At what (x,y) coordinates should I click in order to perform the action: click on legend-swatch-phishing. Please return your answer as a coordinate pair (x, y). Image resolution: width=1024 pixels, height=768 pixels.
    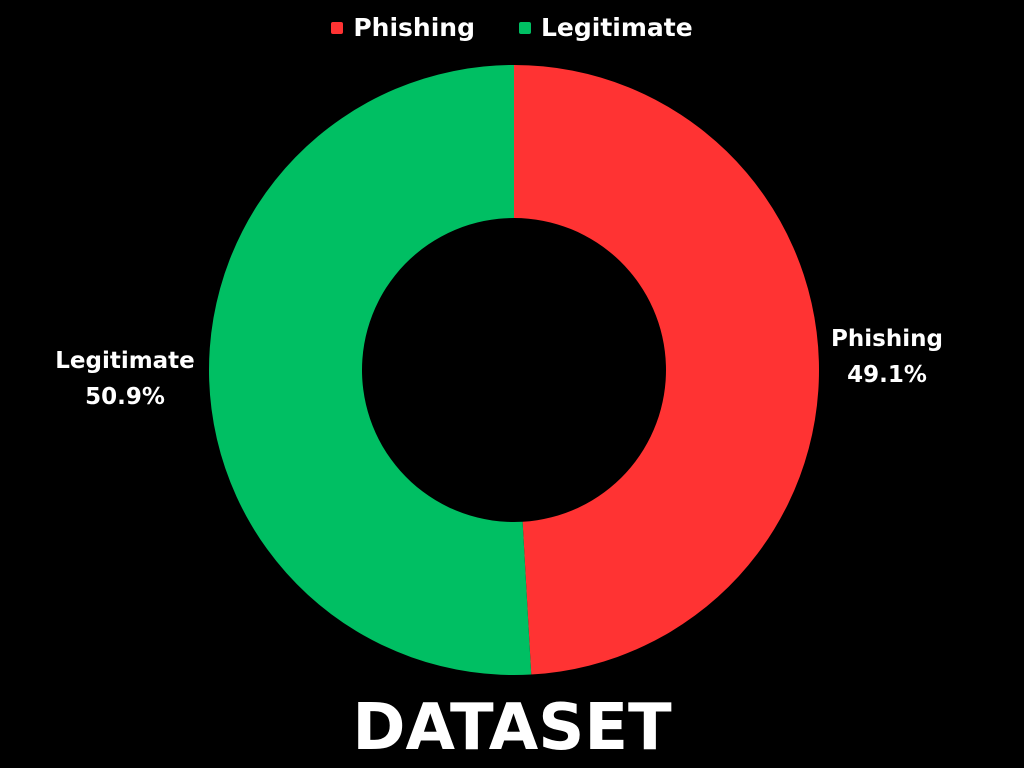
    Looking at the image, I should click on (337, 28).